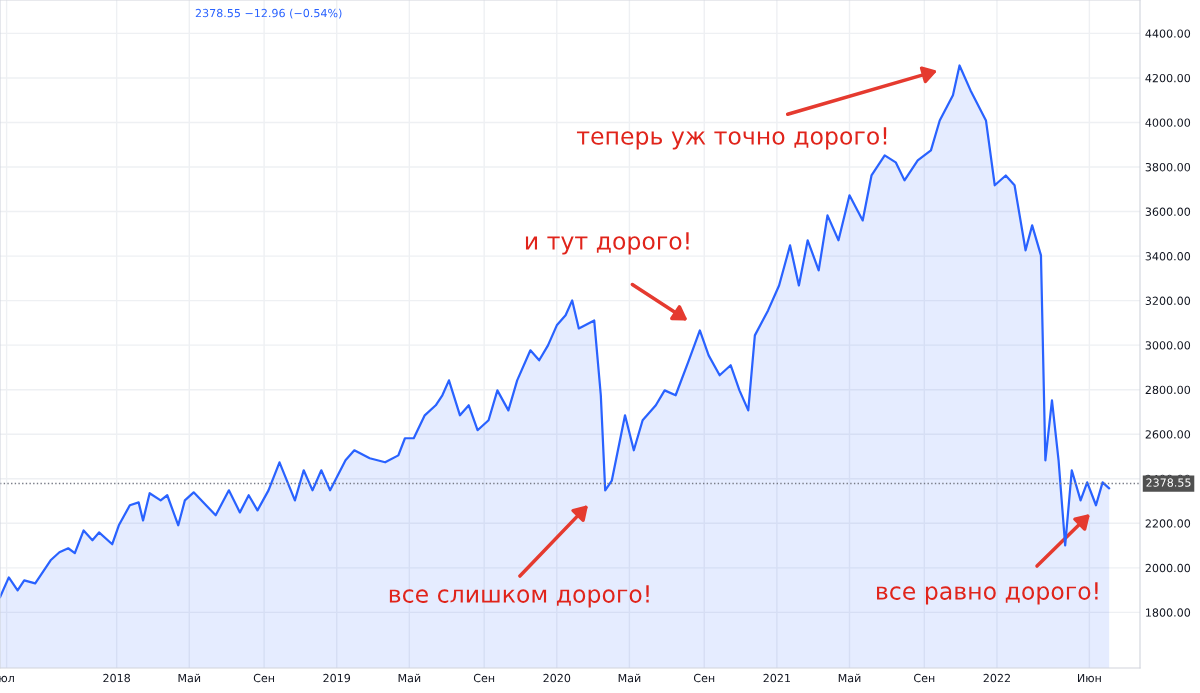  I want to click on annotation: все слишком дорого!, so click(519, 596).